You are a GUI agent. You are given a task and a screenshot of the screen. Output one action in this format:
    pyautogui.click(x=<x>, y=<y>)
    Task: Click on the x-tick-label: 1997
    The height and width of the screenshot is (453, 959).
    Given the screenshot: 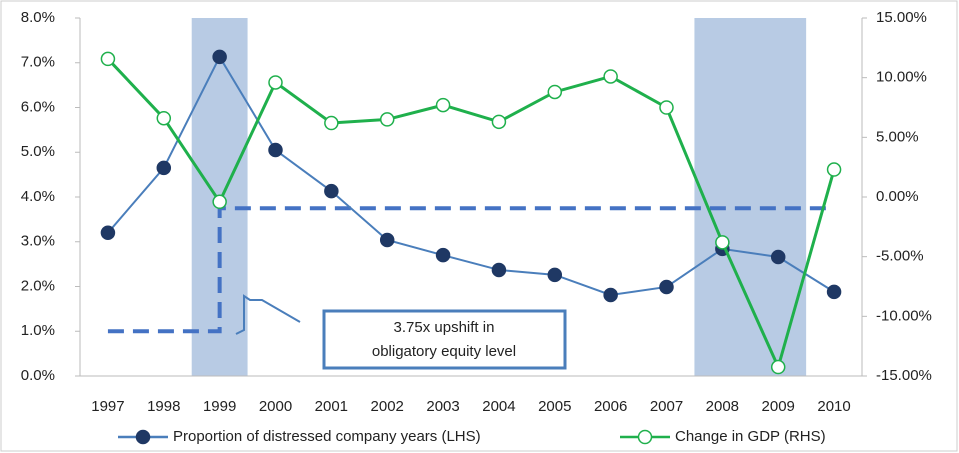 What is the action you would take?
    pyautogui.click(x=107, y=406)
    